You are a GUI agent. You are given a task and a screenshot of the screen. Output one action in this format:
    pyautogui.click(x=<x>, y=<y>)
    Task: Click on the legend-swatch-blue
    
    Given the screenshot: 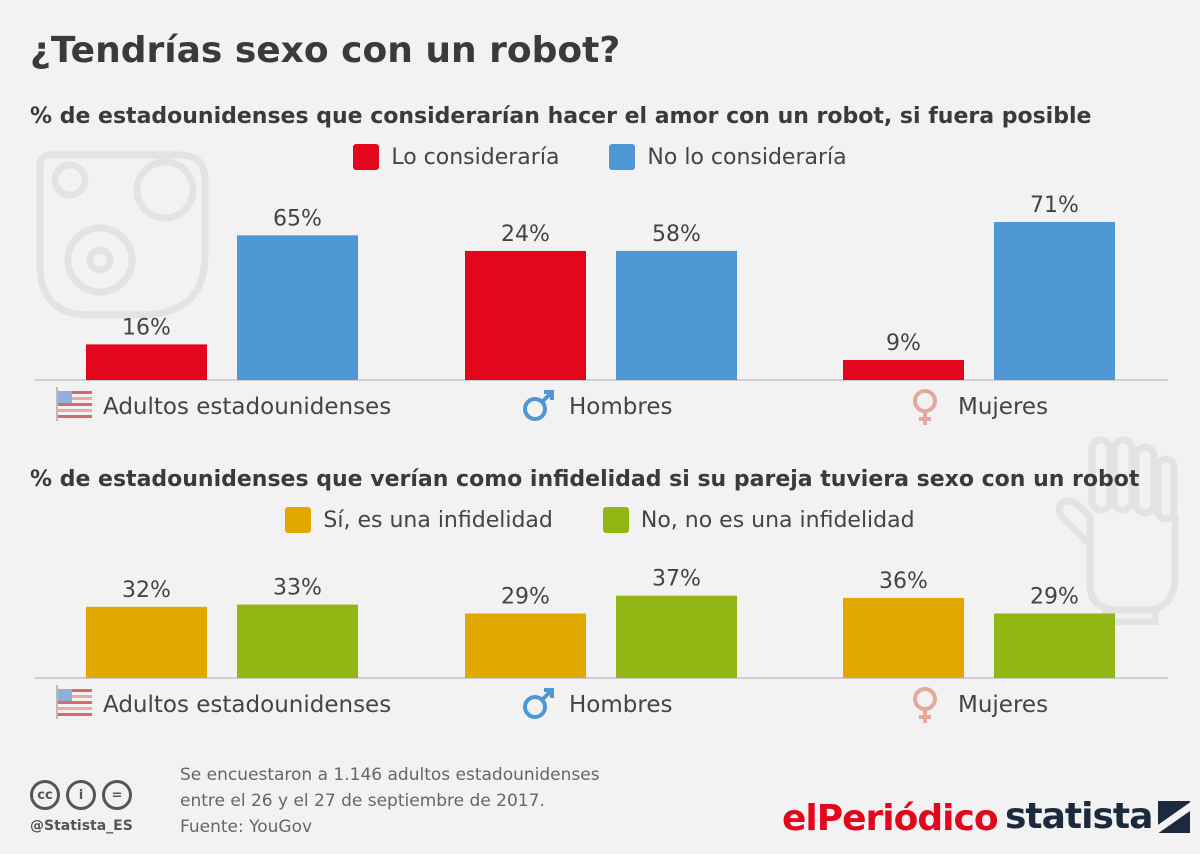 What is the action you would take?
    pyautogui.click(x=622, y=157)
    